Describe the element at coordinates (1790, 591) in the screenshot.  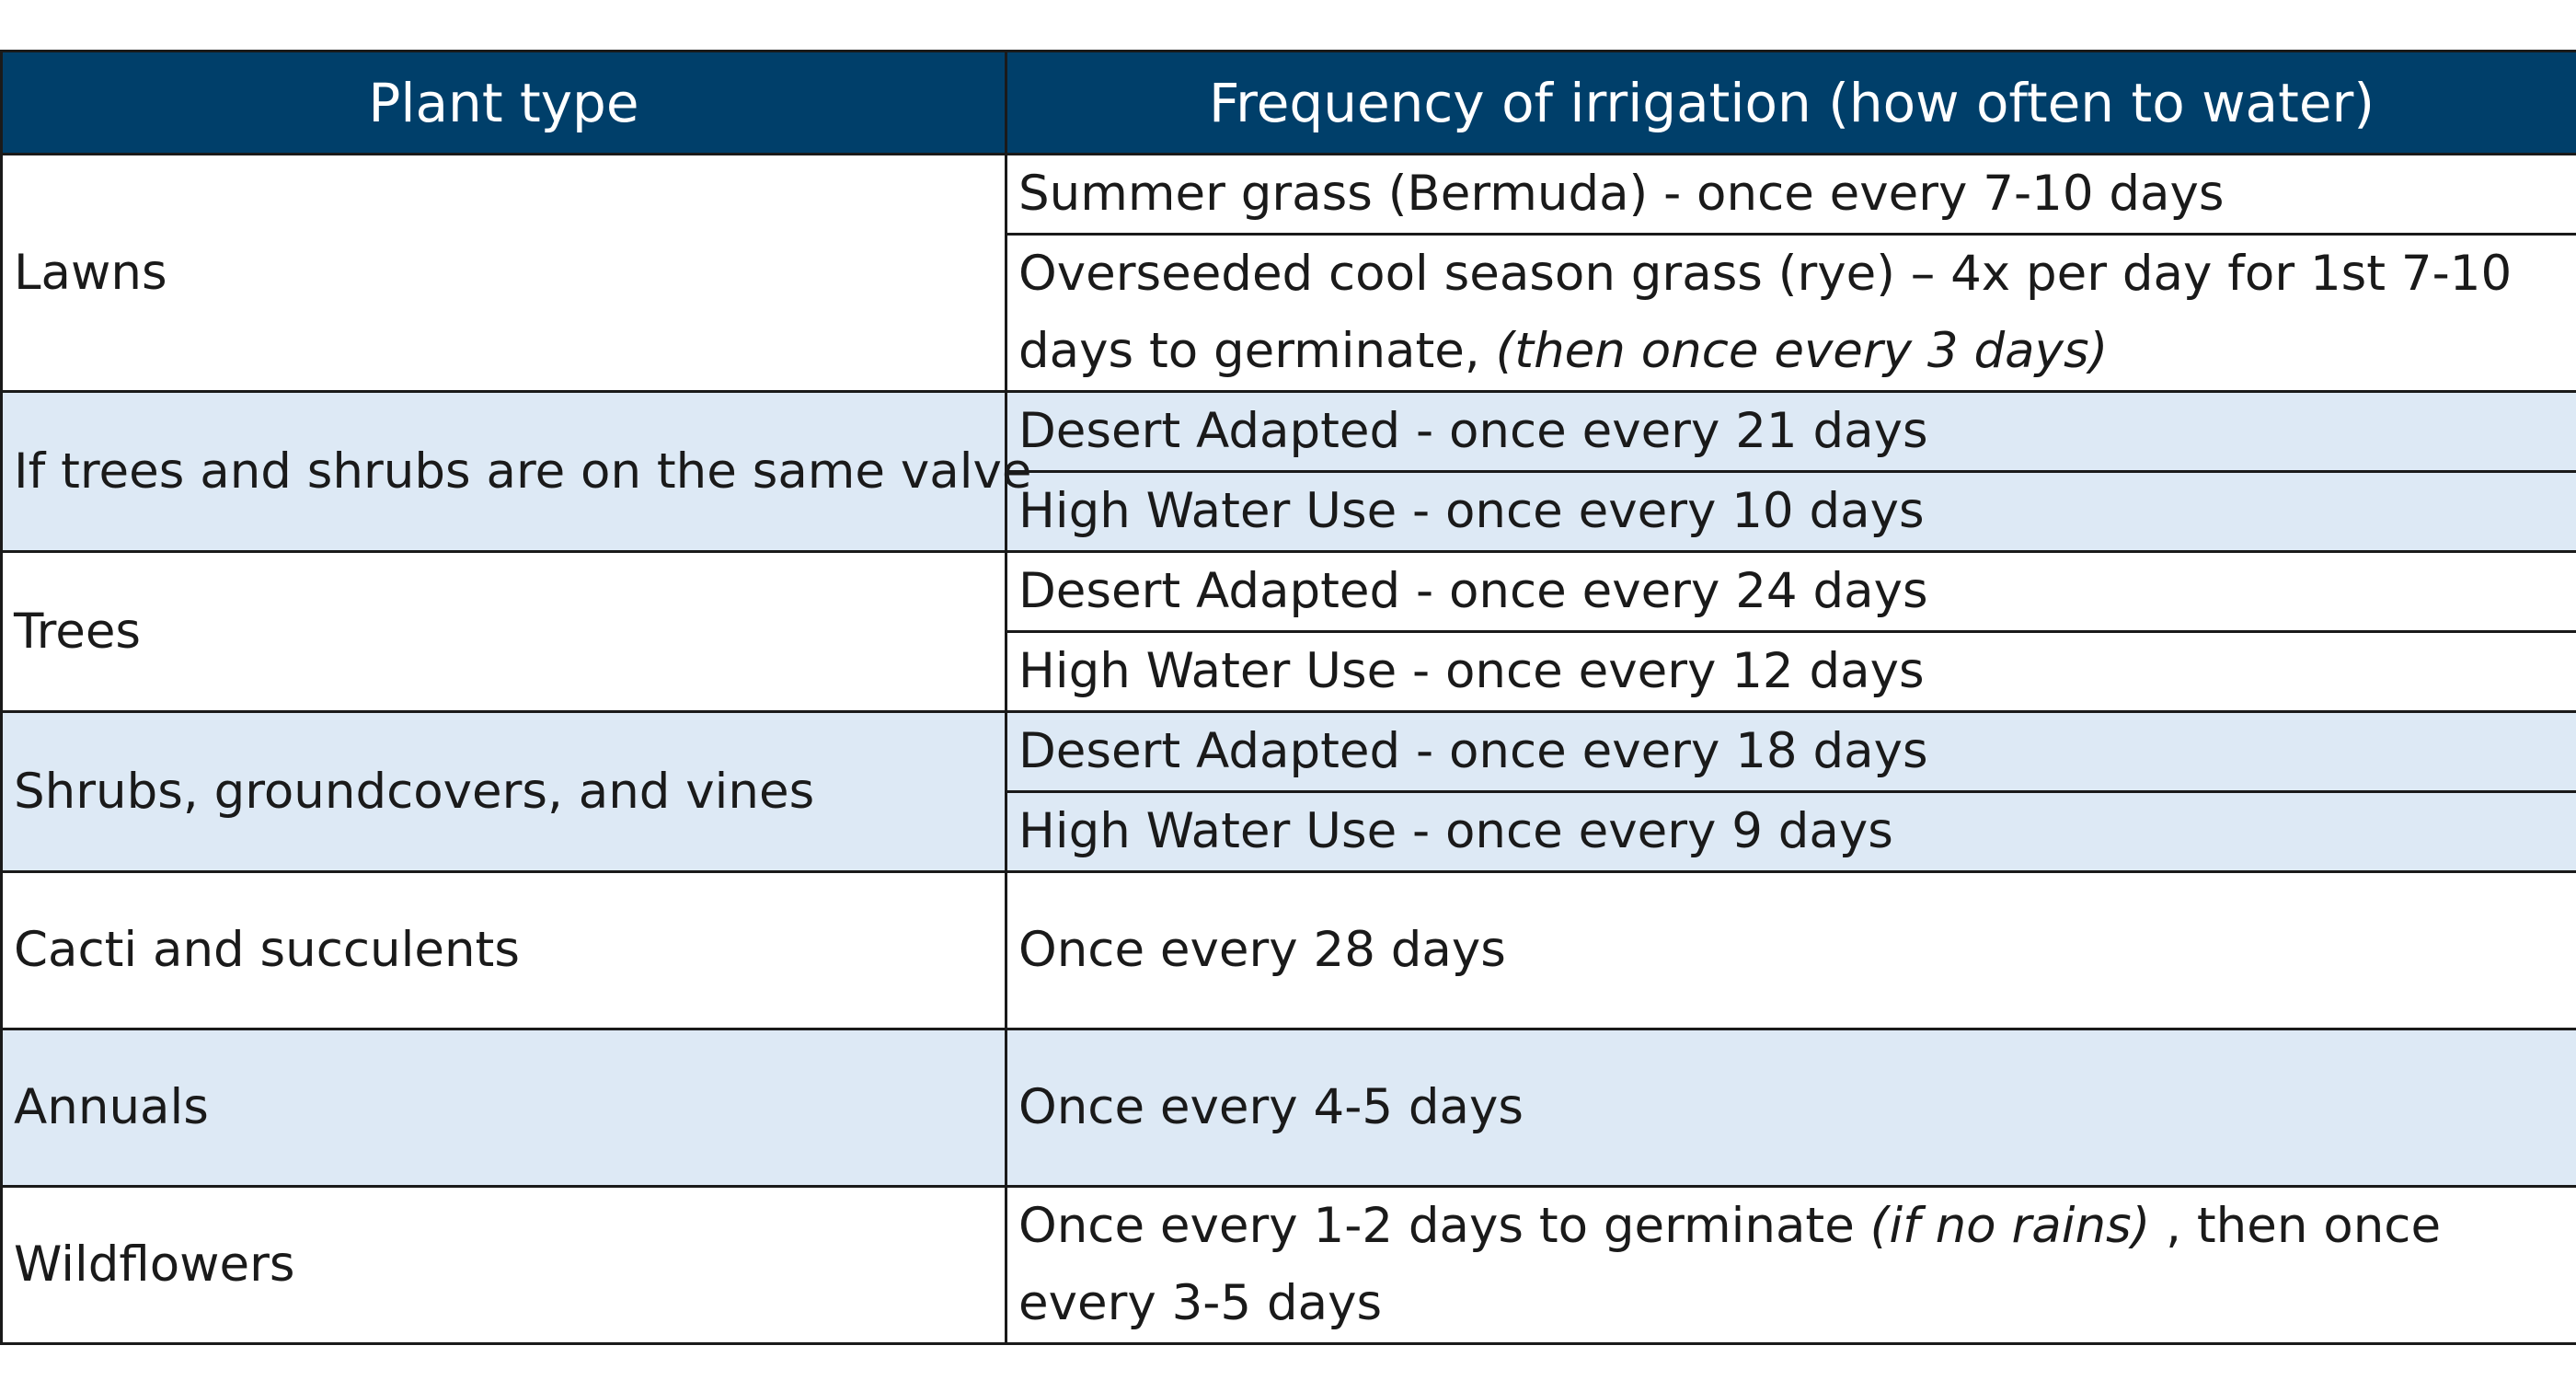
I see `frequency-cell: Desert Adapted - once every 24 days` at that location.